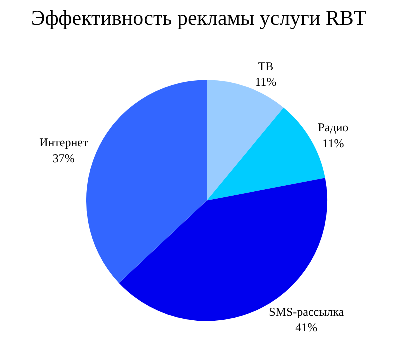  Describe the element at coordinates (266, 66) in the screenshot. I see `slice-label: ТВ` at that location.